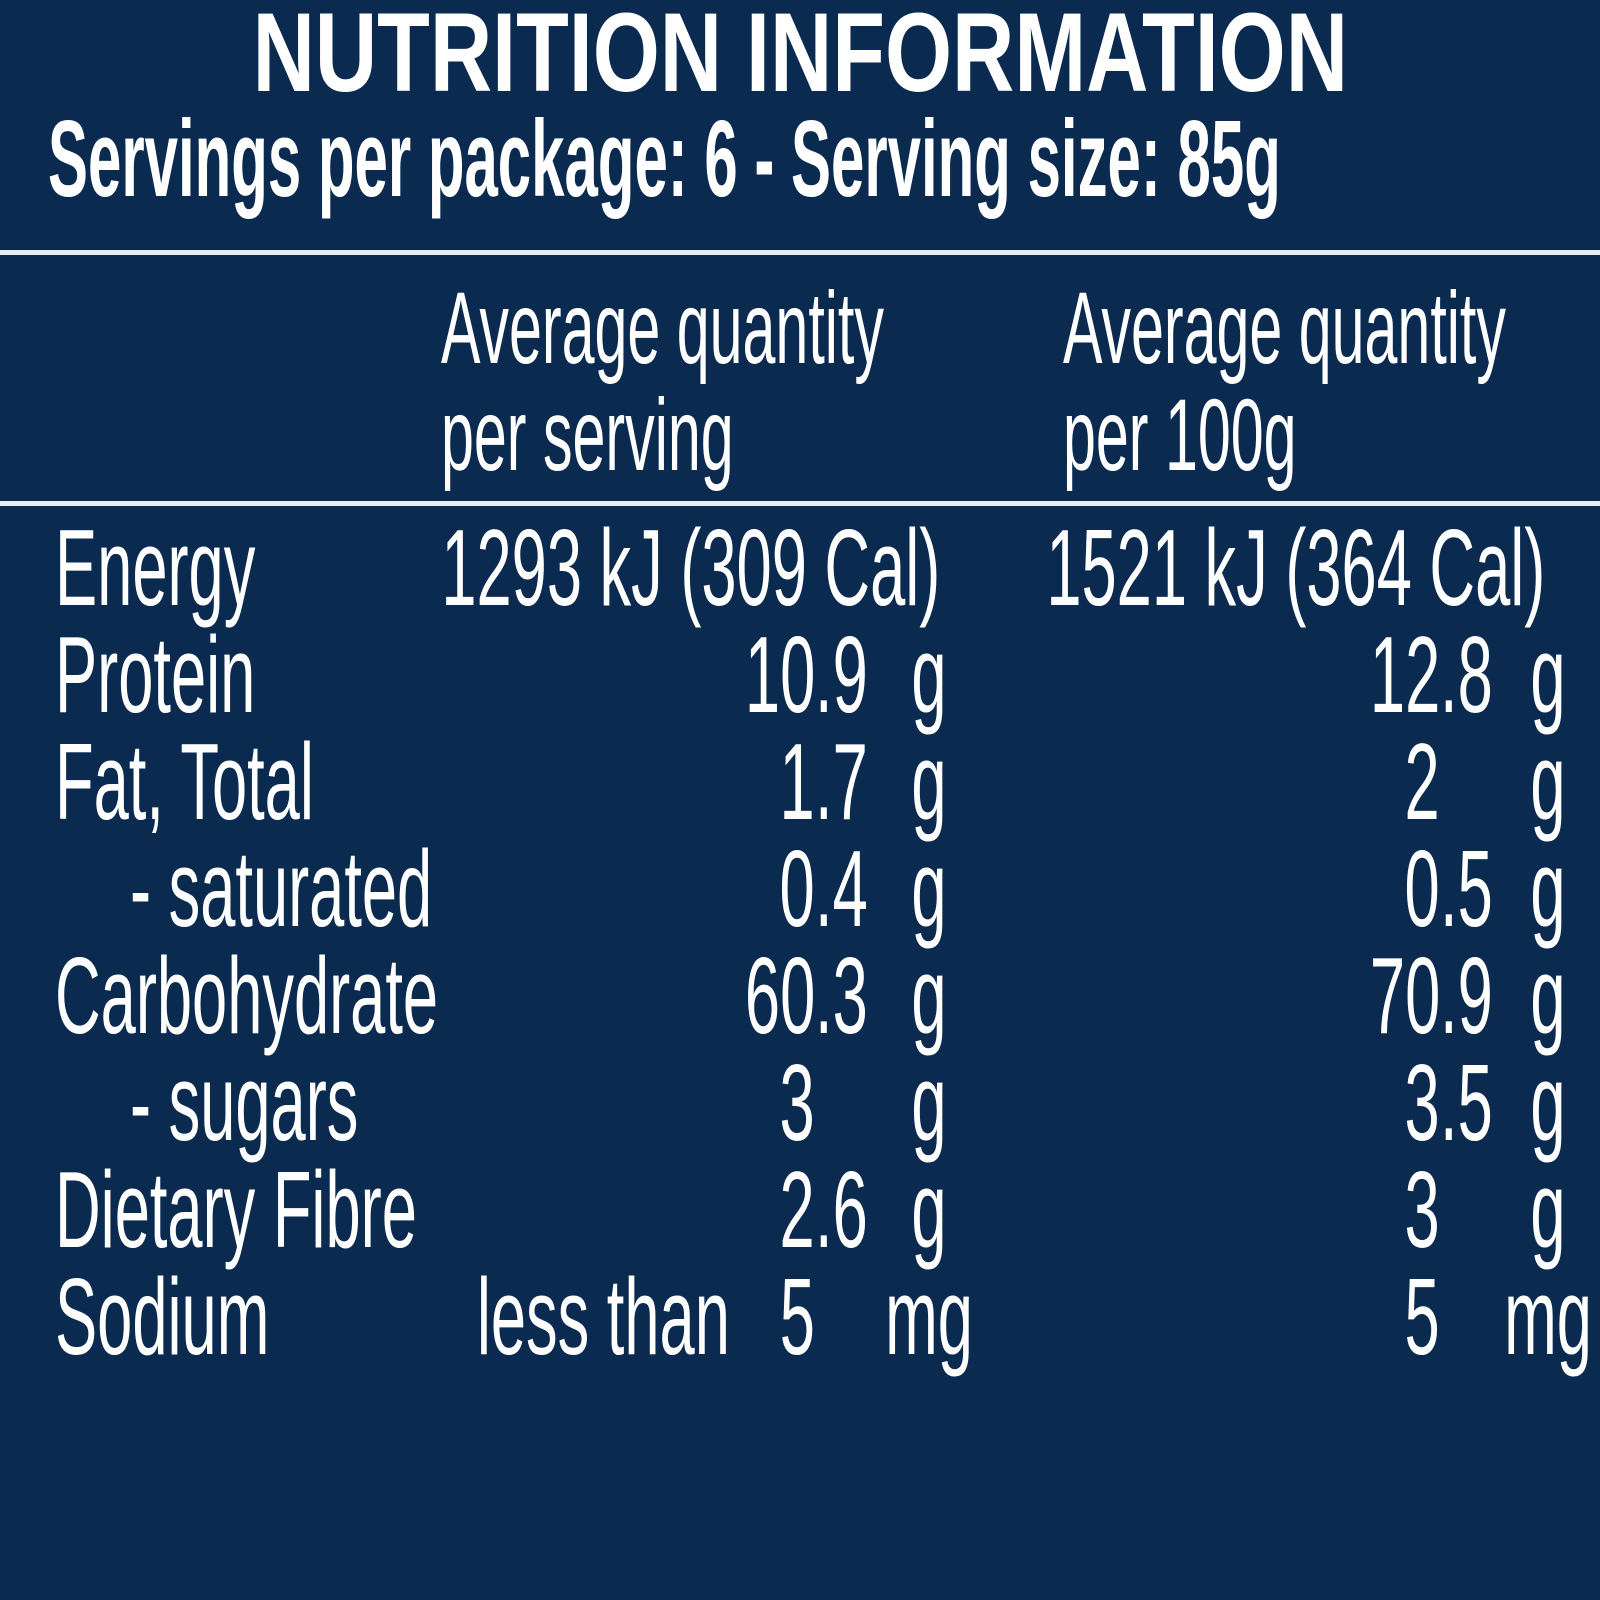  I want to click on per-serving-value: 10, so click(779, 675).